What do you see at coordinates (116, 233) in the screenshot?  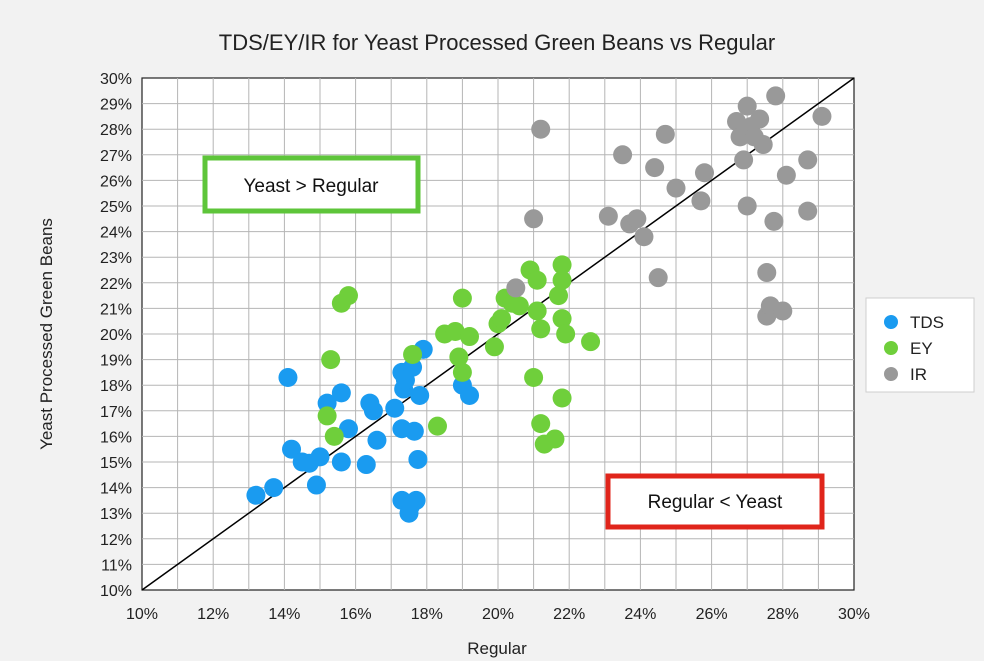 I see `y-tick-label: 24%` at bounding box center [116, 233].